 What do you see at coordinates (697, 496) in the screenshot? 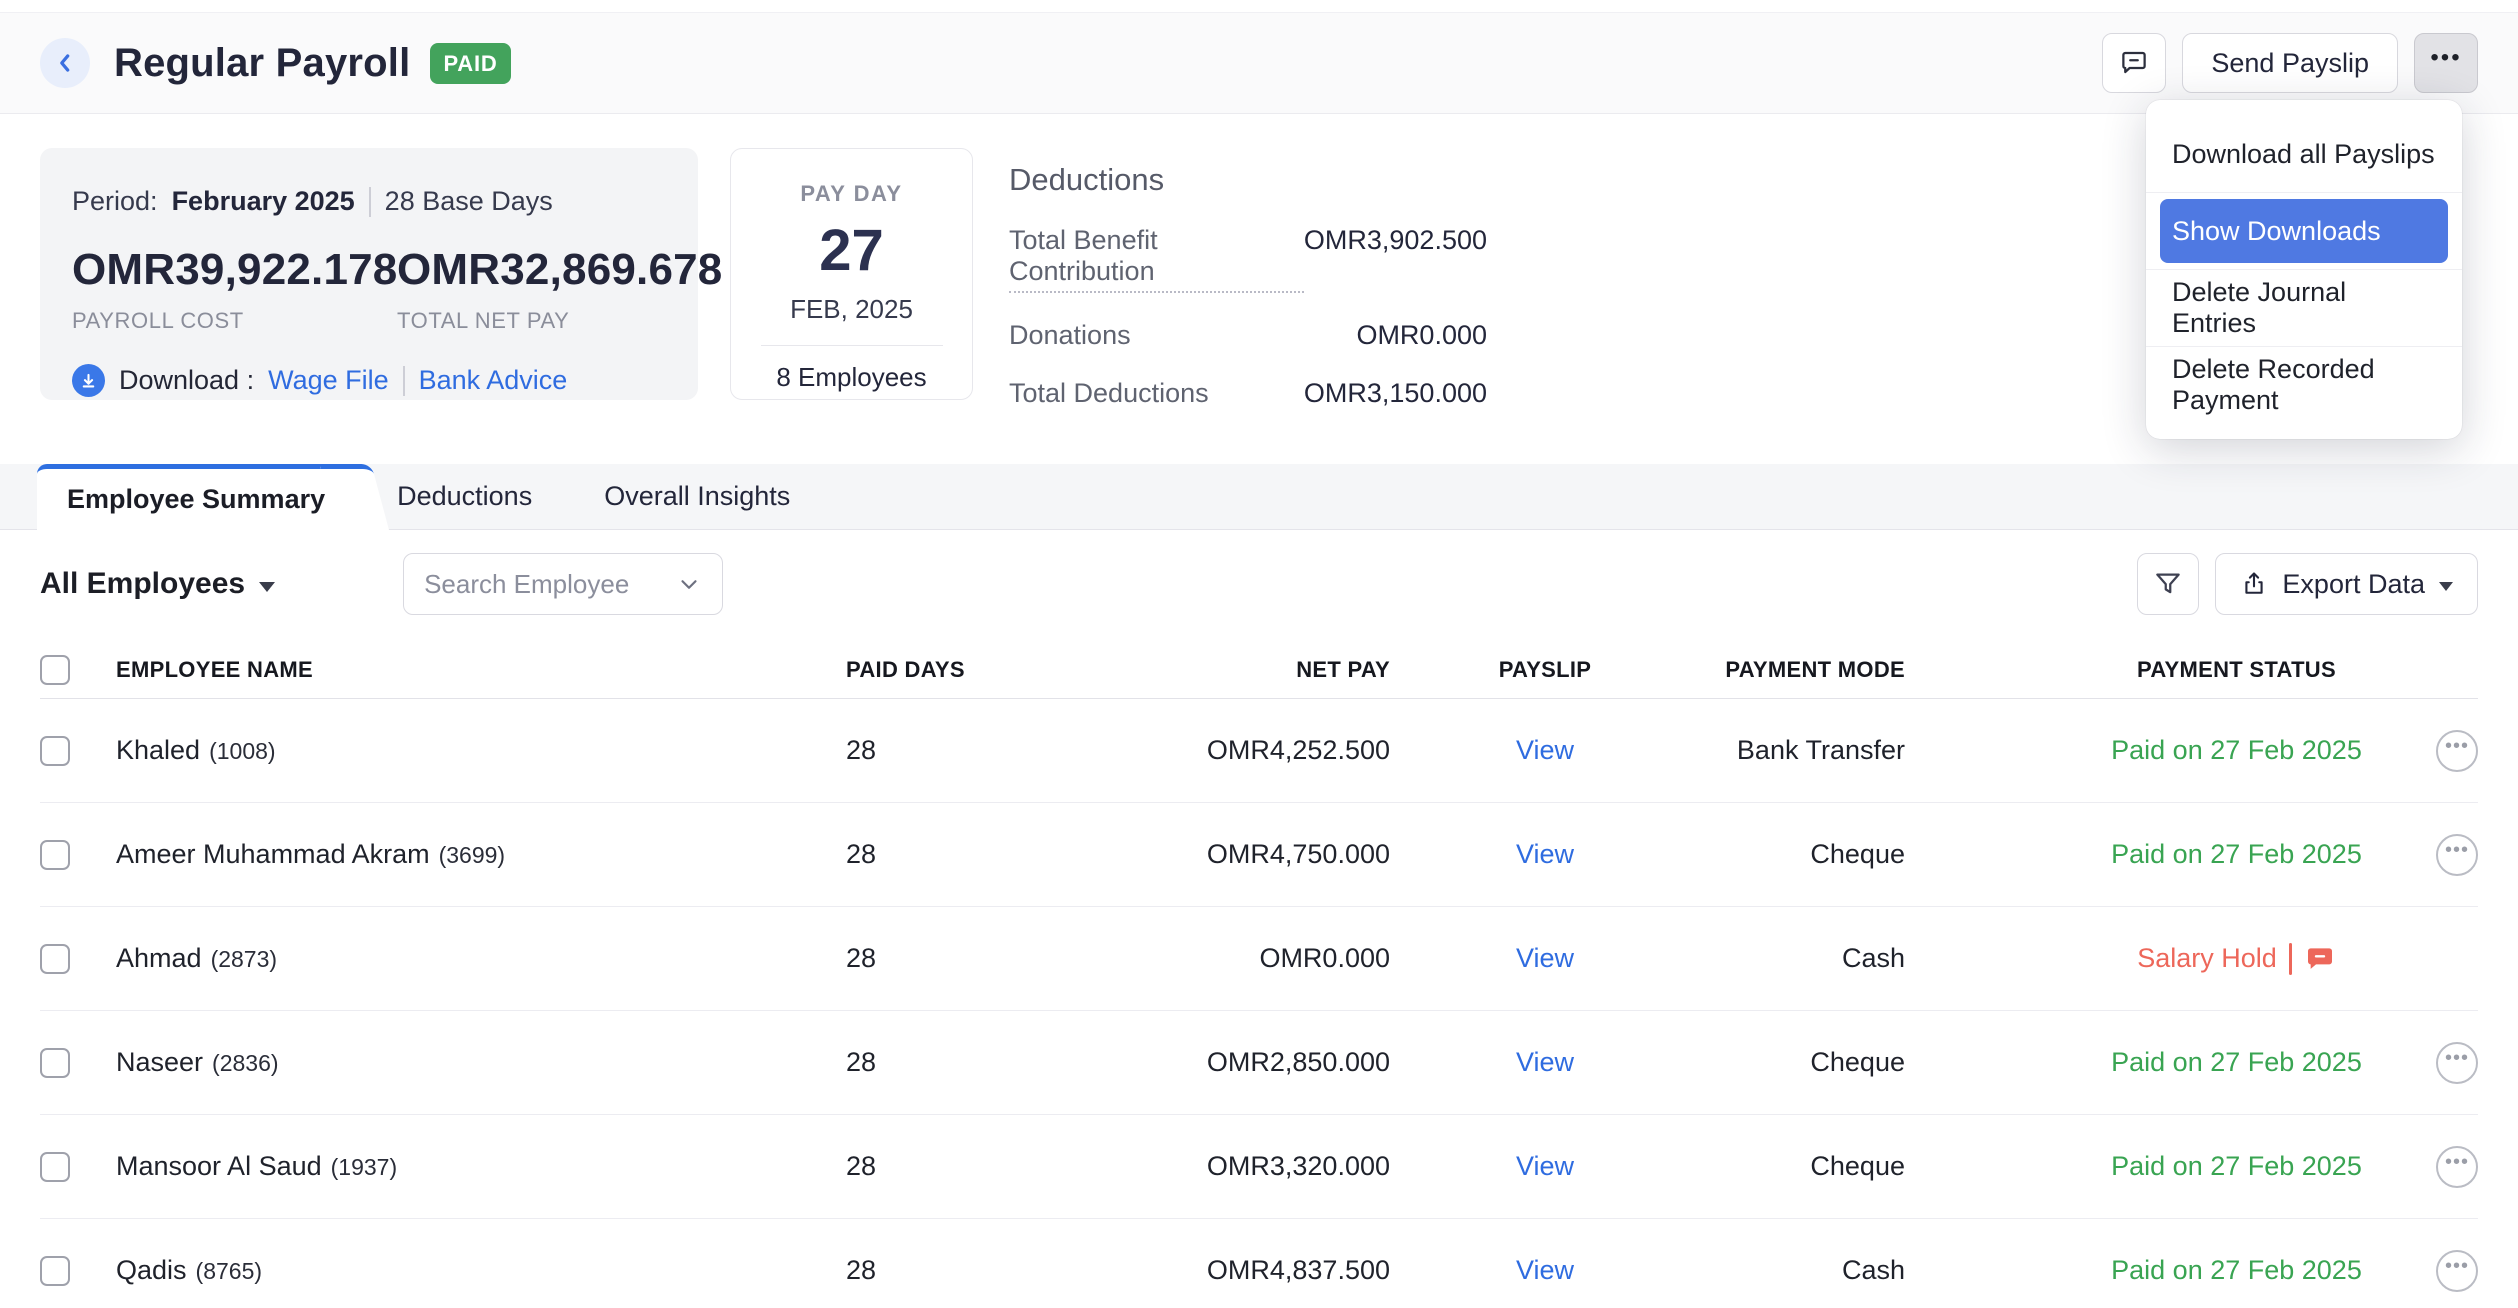
I see `tab-overall-insights: Overall Insights` at bounding box center [697, 496].